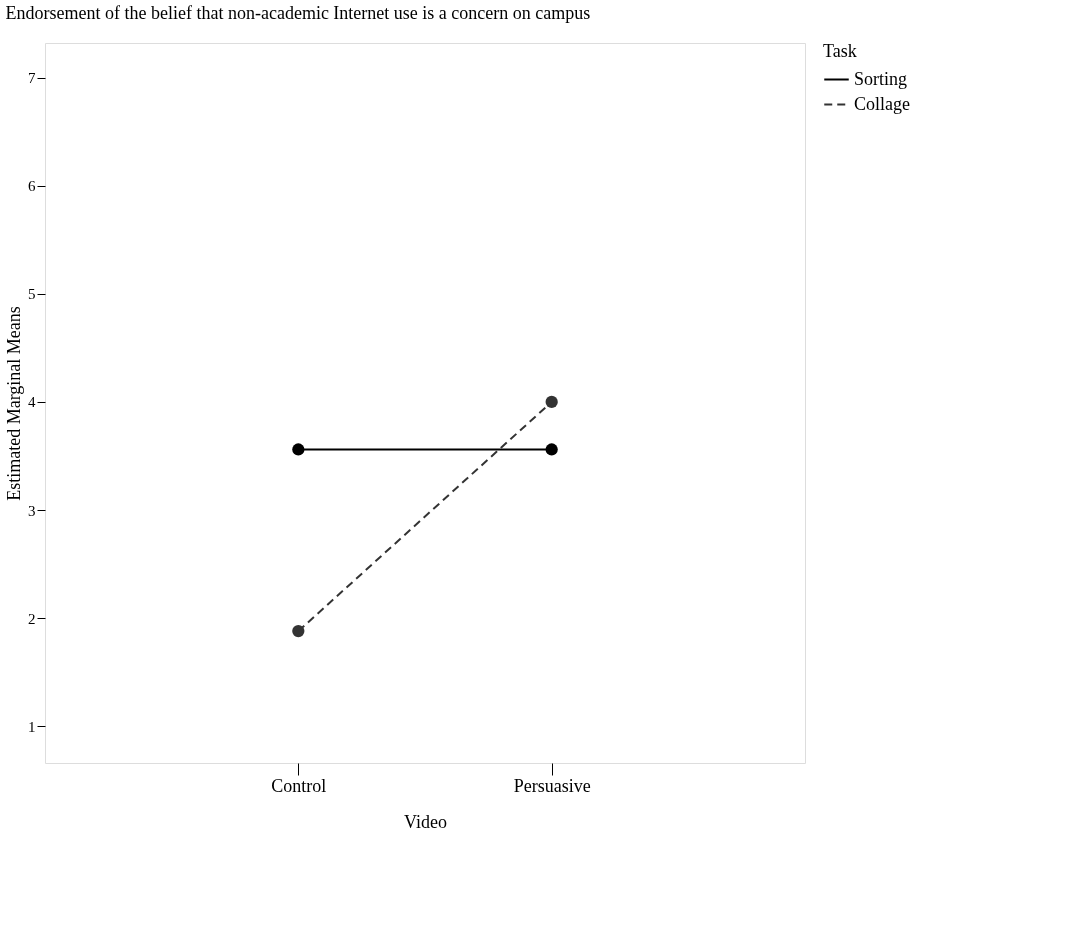  What do you see at coordinates (882, 103) in the screenshot?
I see `legend-label: Collage` at bounding box center [882, 103].